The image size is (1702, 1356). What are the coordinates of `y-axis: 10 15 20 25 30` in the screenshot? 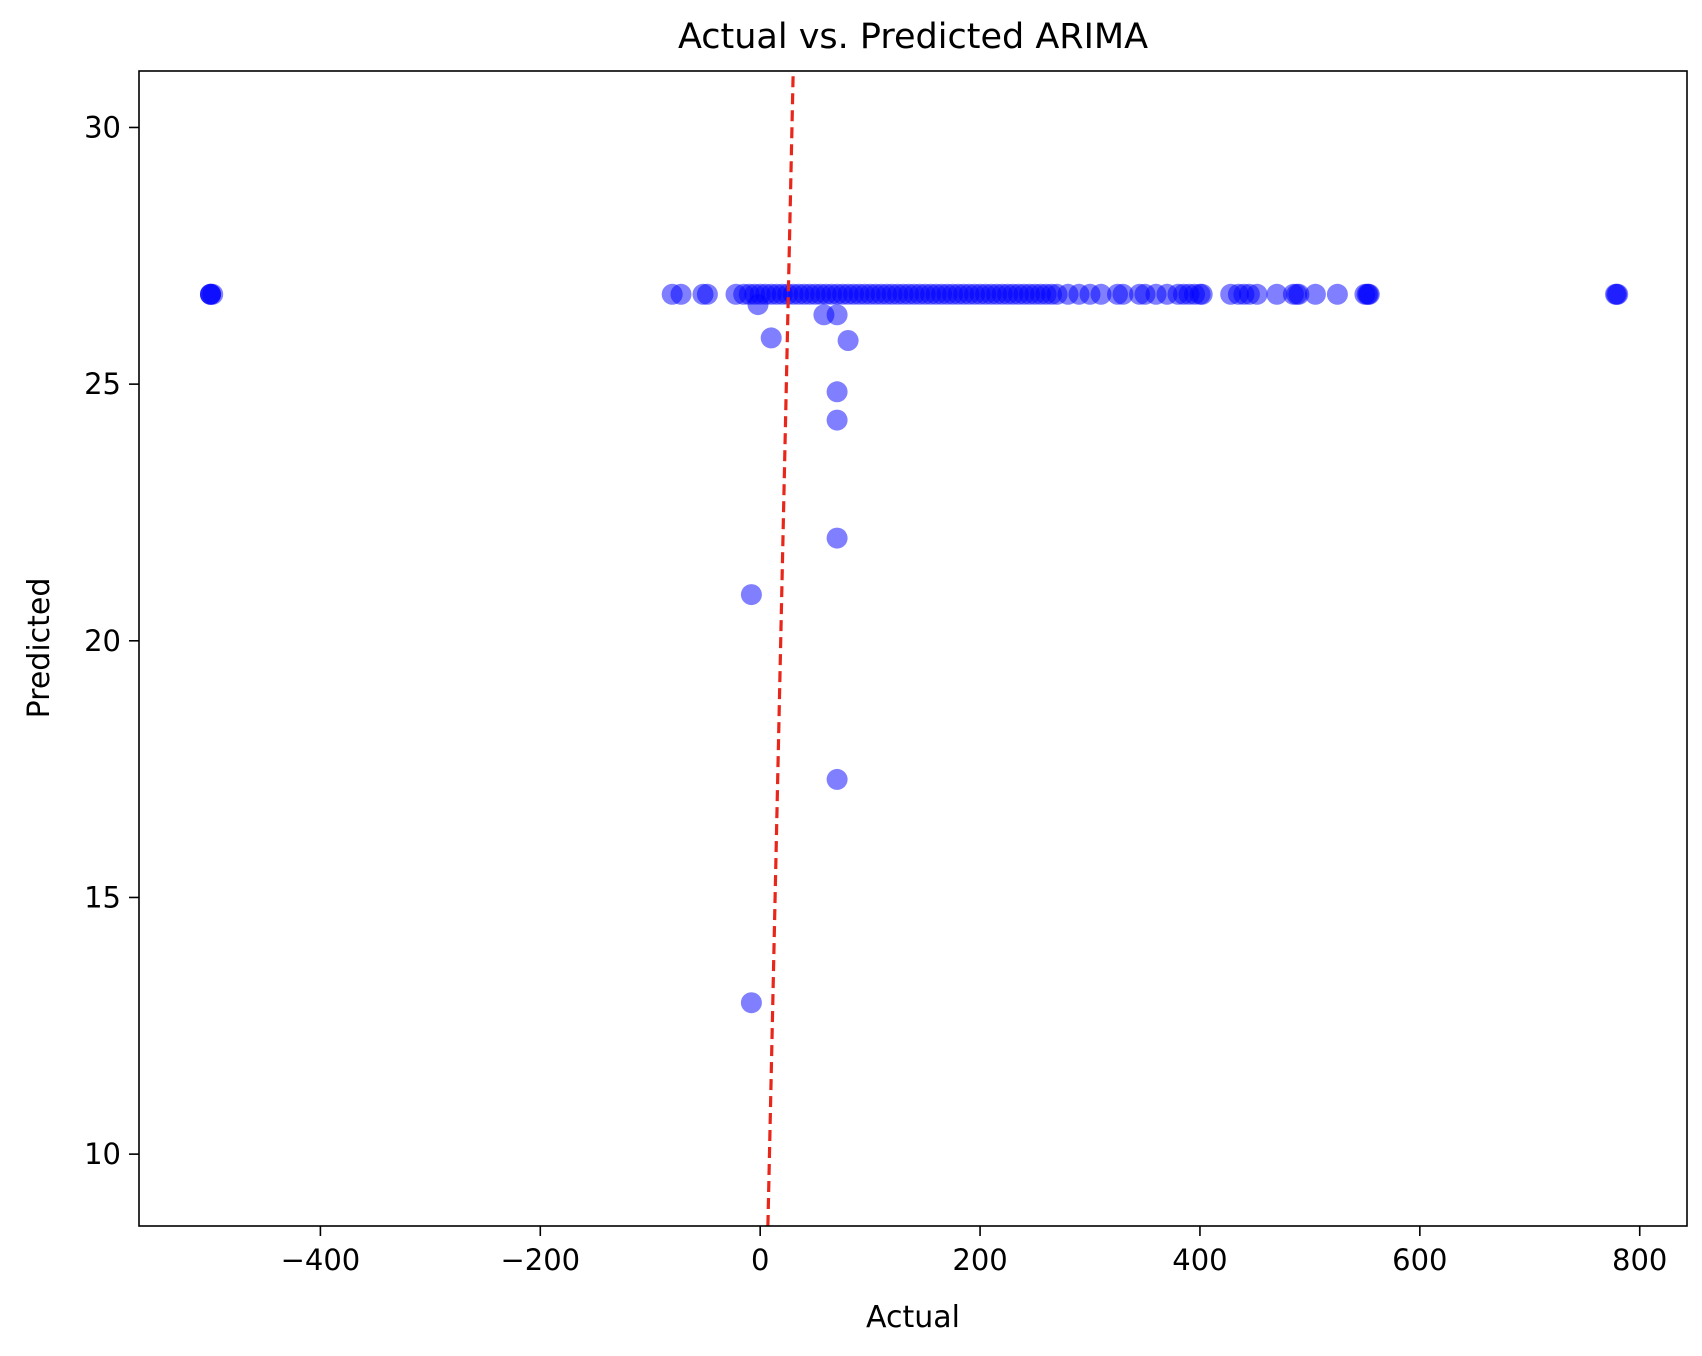 It's located at (111, 640).